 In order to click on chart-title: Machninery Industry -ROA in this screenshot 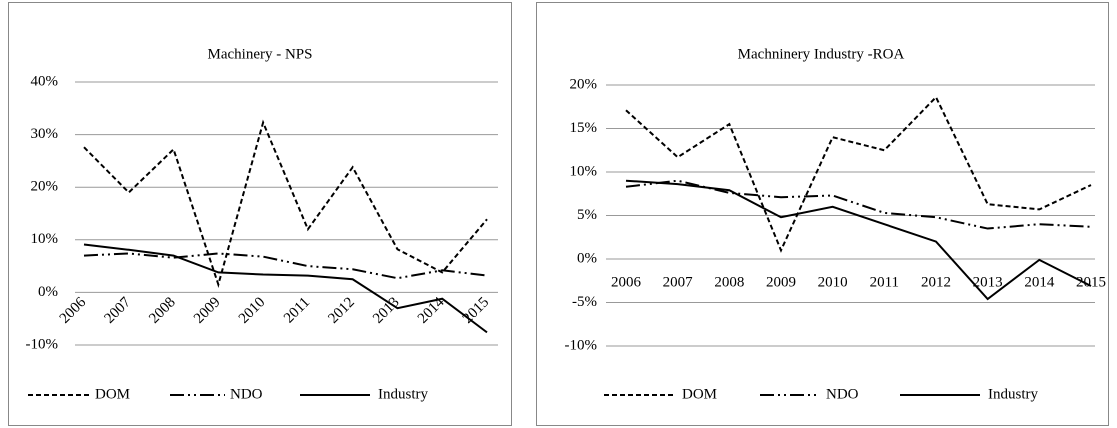, I will do `click(821, 54)`.